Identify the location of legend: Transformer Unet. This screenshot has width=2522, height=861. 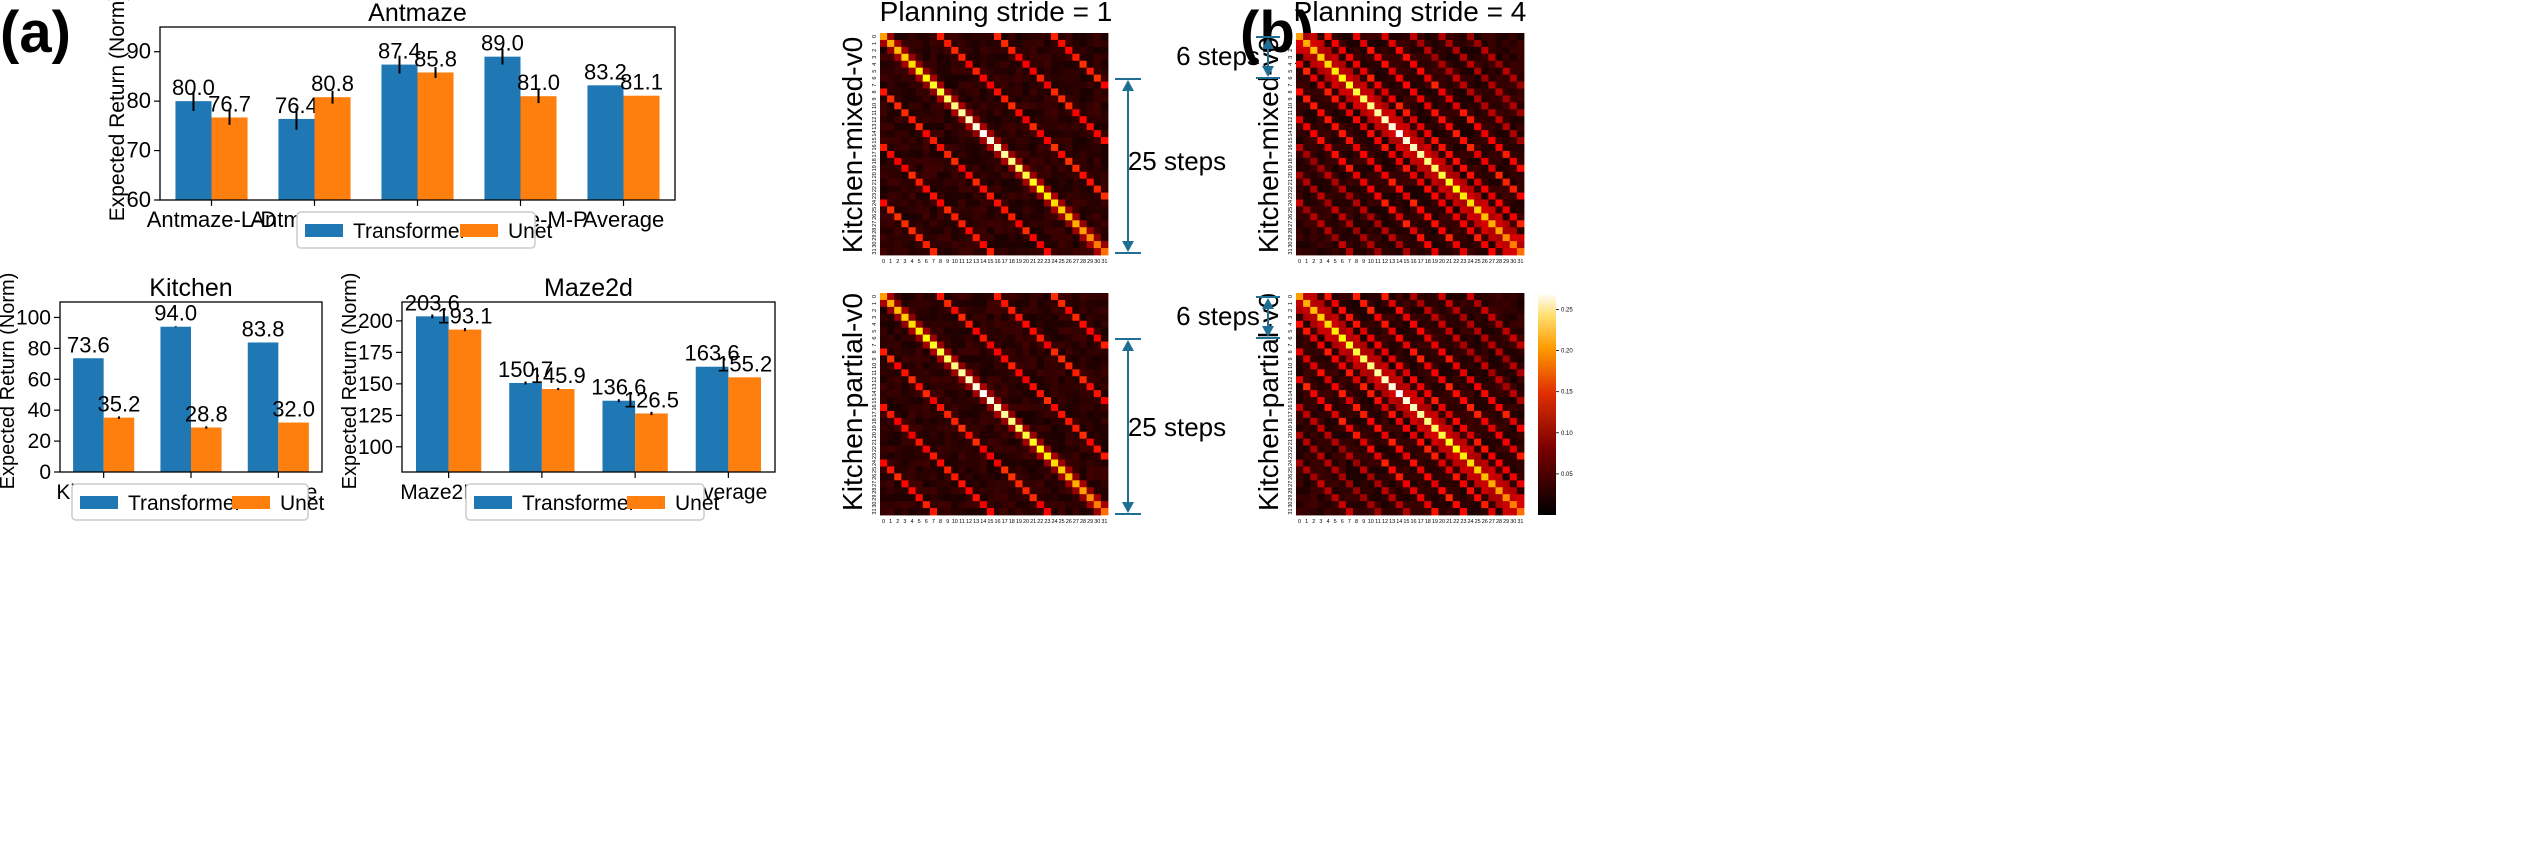
(592, 502).